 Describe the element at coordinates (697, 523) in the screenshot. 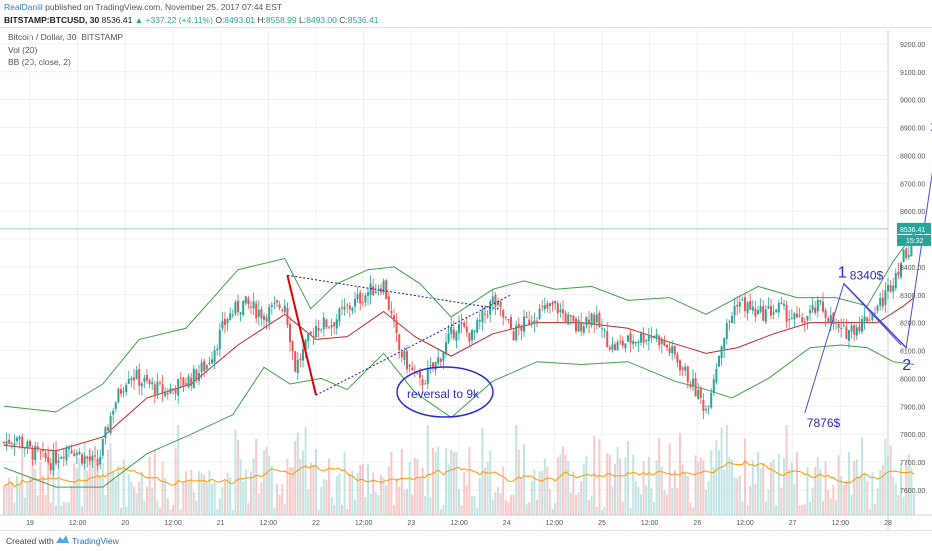

I see `x-tick-label: 26` at that location.